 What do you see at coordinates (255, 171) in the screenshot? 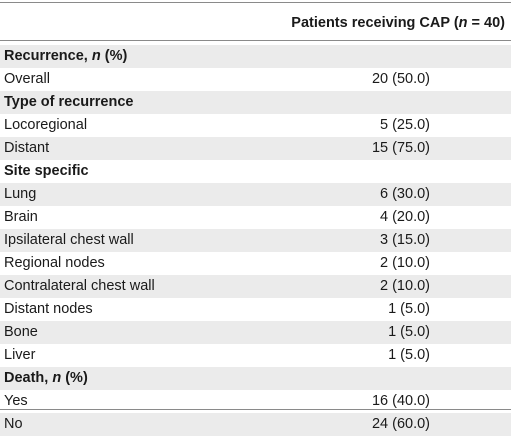
I see `section-row: Site specific` at bounding box center [255, 171].